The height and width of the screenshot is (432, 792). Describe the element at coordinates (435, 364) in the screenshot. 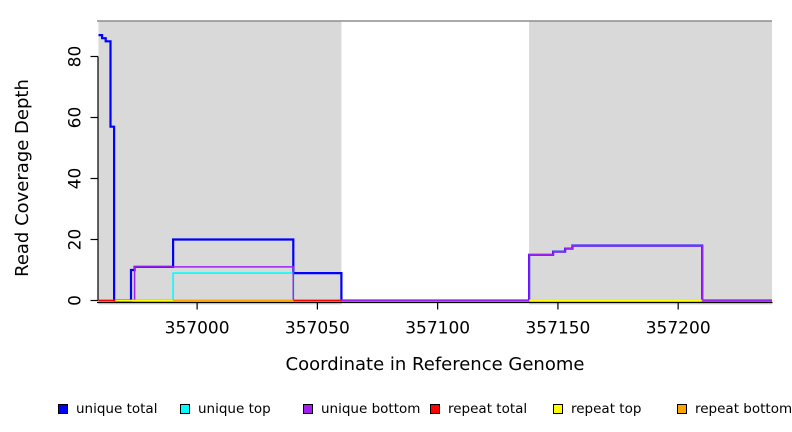

I see `x-axis-title: Coordinate in Reference Genome` at that location.